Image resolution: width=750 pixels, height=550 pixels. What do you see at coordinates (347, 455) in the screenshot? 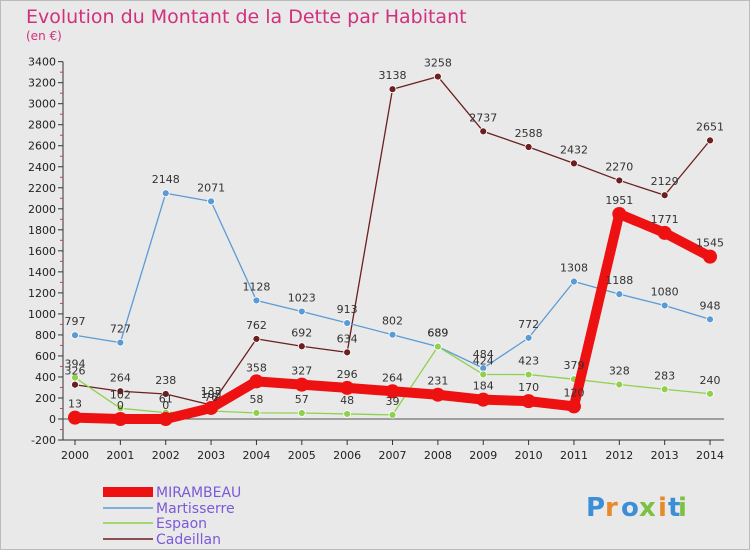
I see `x-tick-label: 2006` at bounding box center [347, 455].